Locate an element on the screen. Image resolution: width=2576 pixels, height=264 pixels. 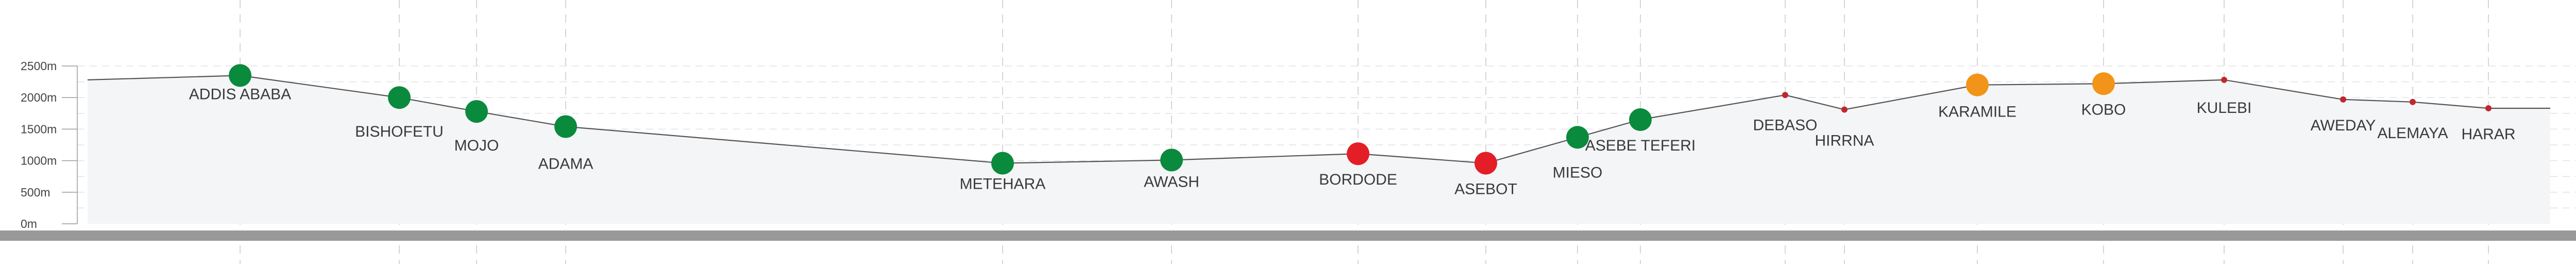
station-label: KULEBI is located at coordinates (2224, 108).